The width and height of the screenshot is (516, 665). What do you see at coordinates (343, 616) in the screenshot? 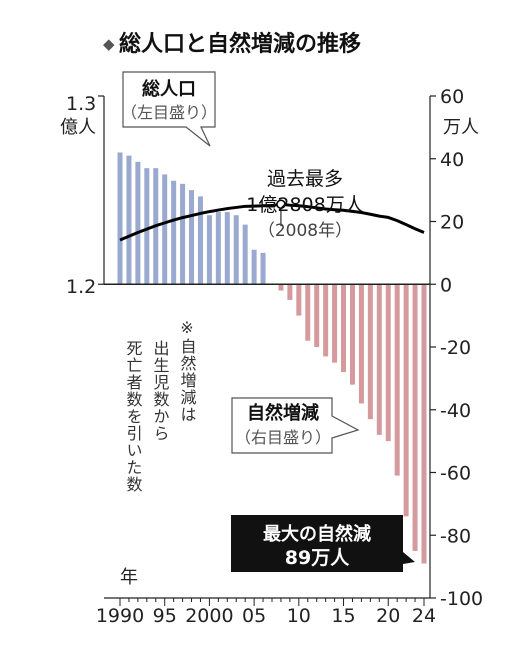
I see `x-tick-label: 15` at bounding box center [343, 616].